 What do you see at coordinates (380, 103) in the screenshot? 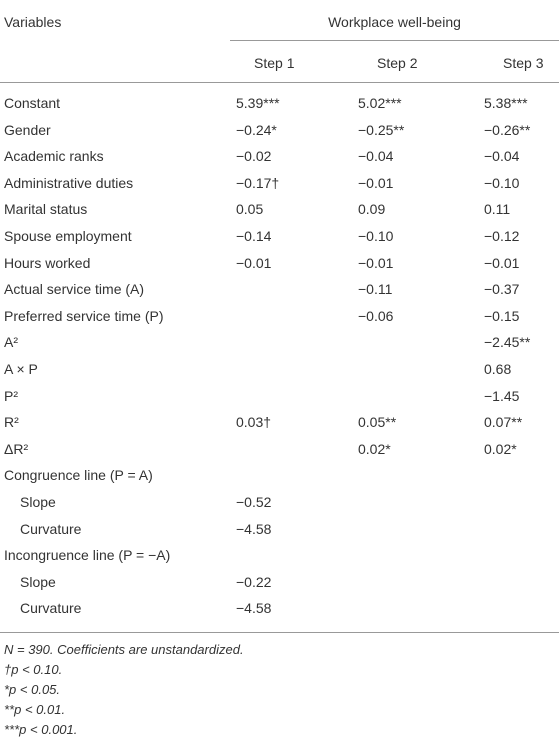
I see `cell: 5.02***` at bounding box center [380, 103].